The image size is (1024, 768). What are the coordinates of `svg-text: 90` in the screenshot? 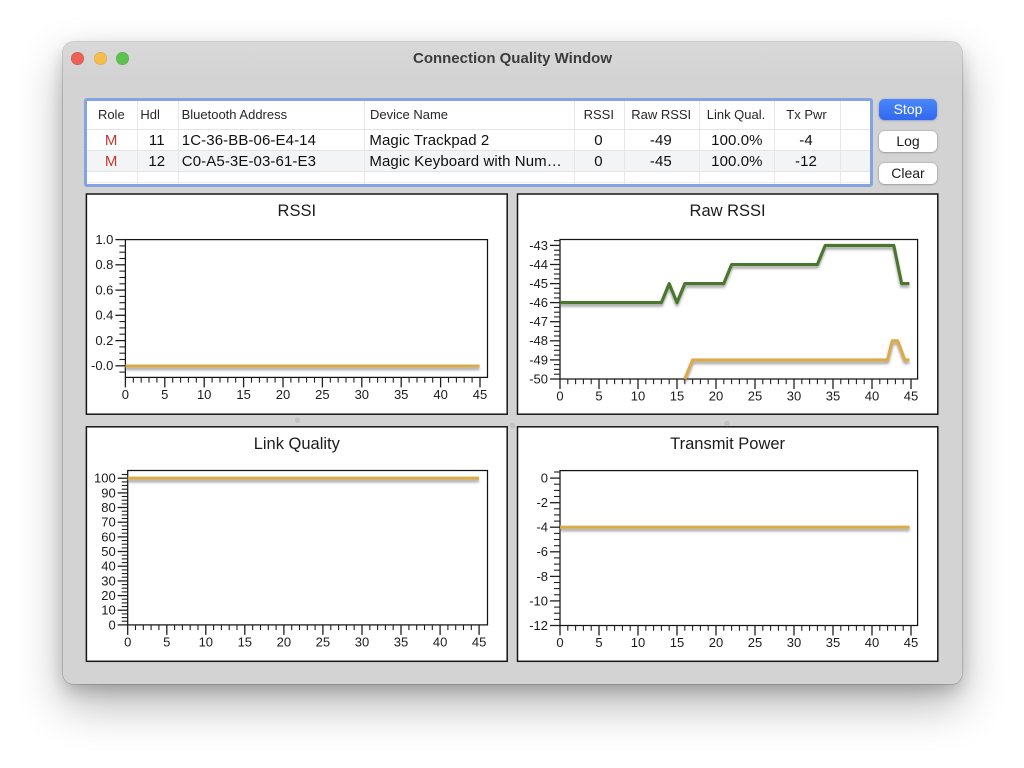 It's located at (108, 492).